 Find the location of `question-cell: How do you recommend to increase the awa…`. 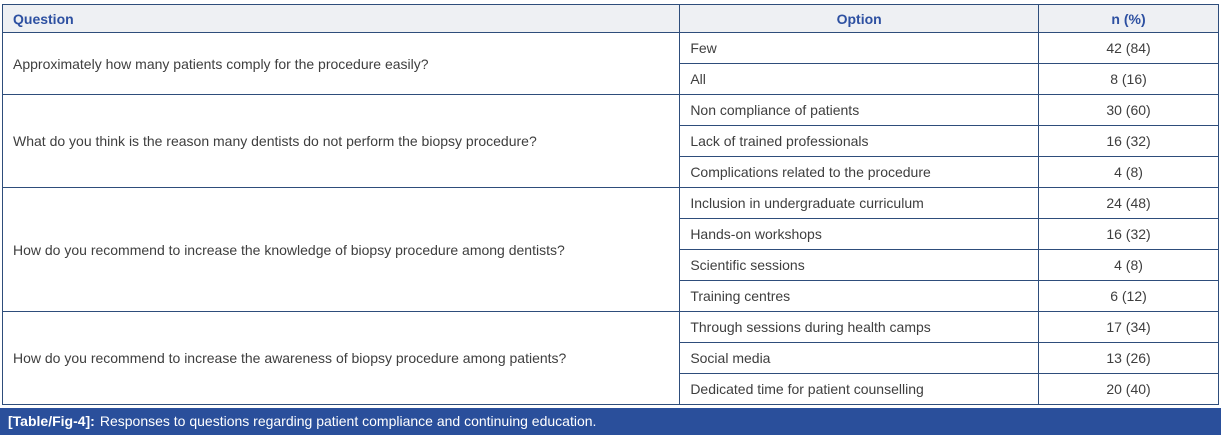

question-cell: How do you recommend to increase the awa… is located at coordinates (341, 358).